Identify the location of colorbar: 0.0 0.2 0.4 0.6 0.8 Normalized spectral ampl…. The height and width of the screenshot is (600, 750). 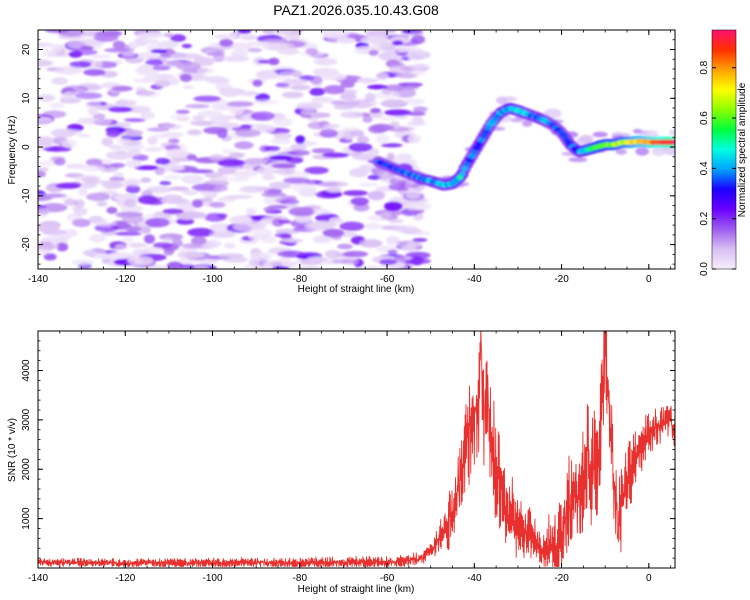
(723, 152).